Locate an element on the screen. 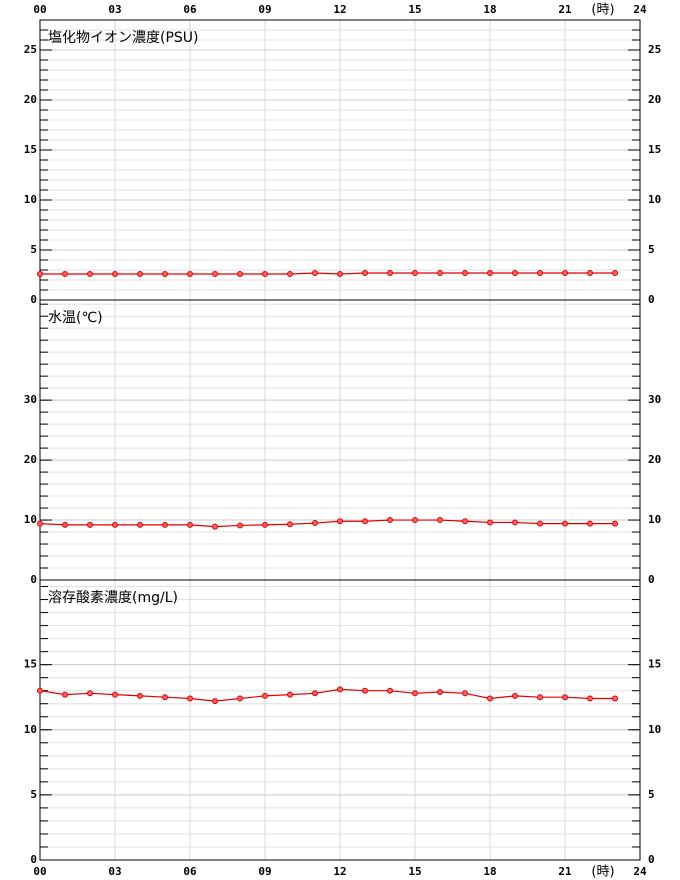 The image size is (680, 880). x-tick-label: 18 is located at coordinates (489, 9).